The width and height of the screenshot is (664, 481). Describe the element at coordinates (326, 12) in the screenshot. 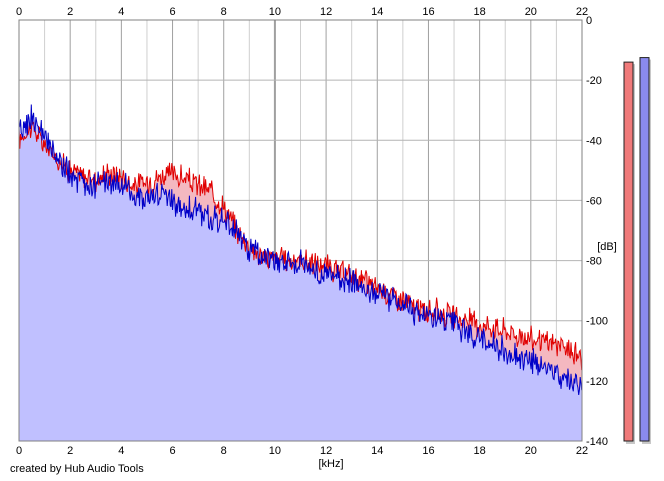

I see `x-tick-label-top: 12` at that location.